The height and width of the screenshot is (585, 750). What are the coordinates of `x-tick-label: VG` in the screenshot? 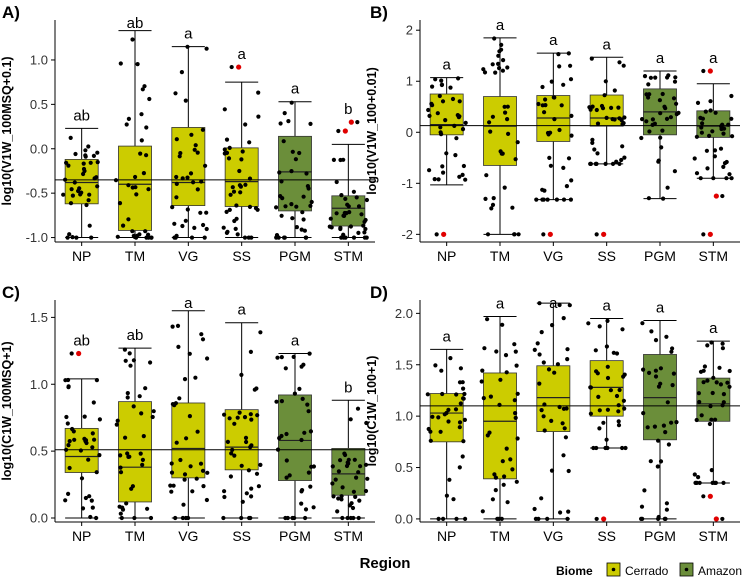 It's located at (553, 536).